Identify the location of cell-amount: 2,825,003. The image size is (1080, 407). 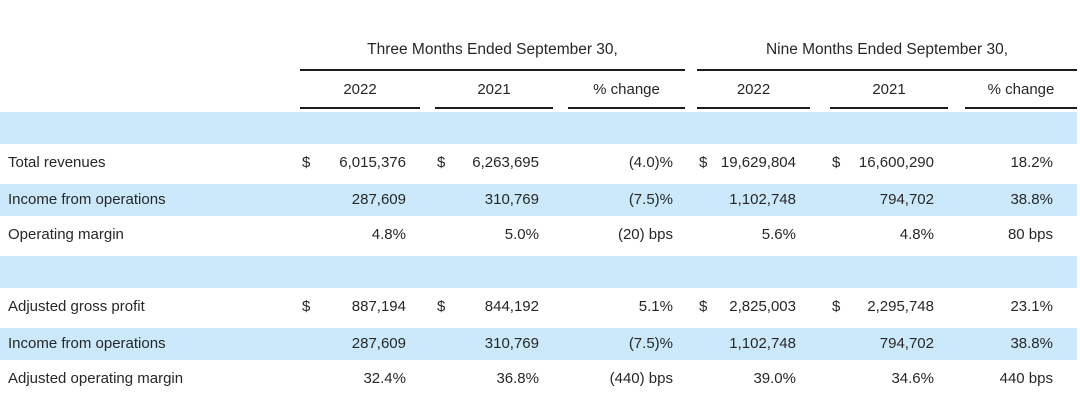
(762, 306).